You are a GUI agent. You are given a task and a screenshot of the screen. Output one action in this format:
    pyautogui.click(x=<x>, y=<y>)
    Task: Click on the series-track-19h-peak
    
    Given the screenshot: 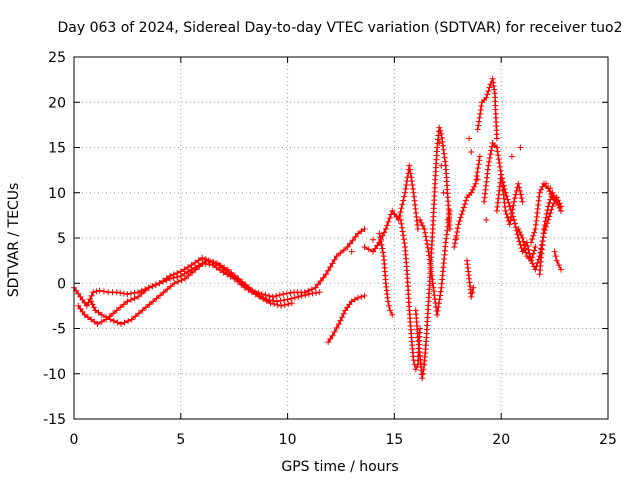 What is the action you would take?
    pyautogui.click(x=487, y=108)
    